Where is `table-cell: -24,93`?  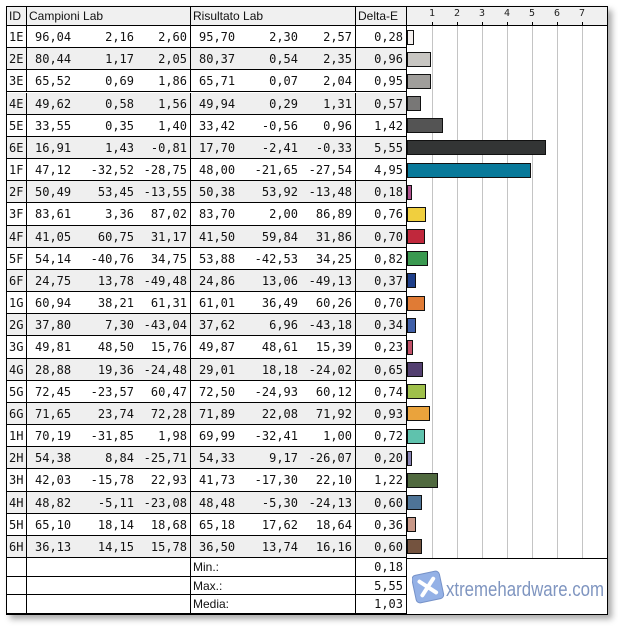
table-cell: -24,93 is located at coordinates (276, 392).